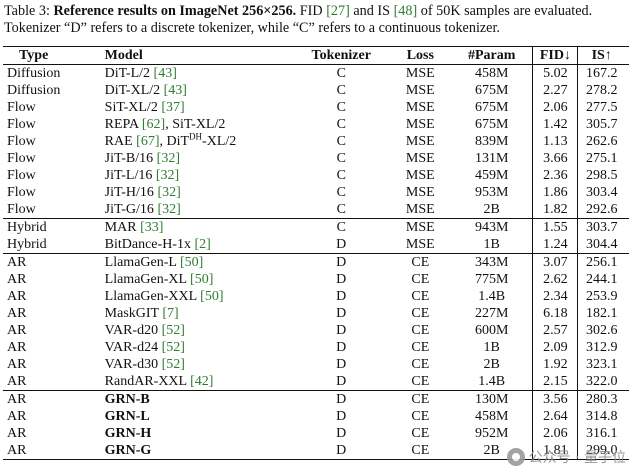 The height and width of the screenshot is (473, 640). I want to click on cell-model: LlamaGen-L [50], so click(190, 262).